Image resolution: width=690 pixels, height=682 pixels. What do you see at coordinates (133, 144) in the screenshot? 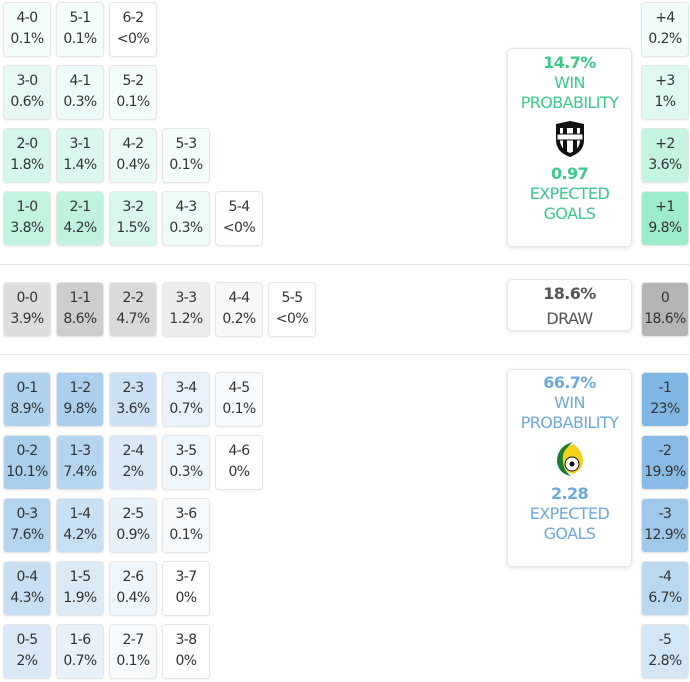
I see `cell-score: 4-2` at bounding box center [133, 144].